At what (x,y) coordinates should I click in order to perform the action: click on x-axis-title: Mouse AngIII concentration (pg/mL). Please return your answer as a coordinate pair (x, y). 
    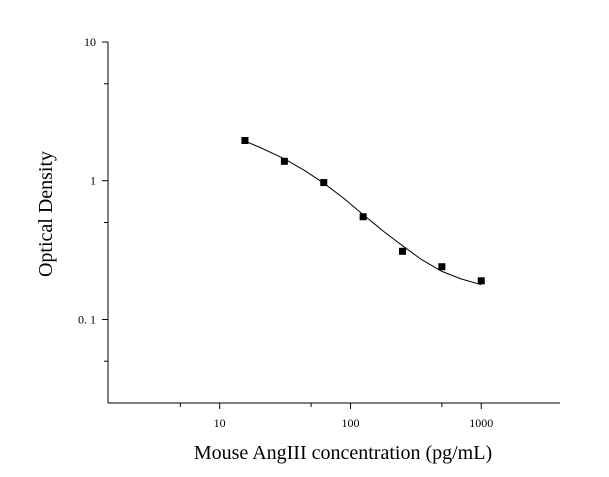
    Looking at the image, I should click on (343, 453).